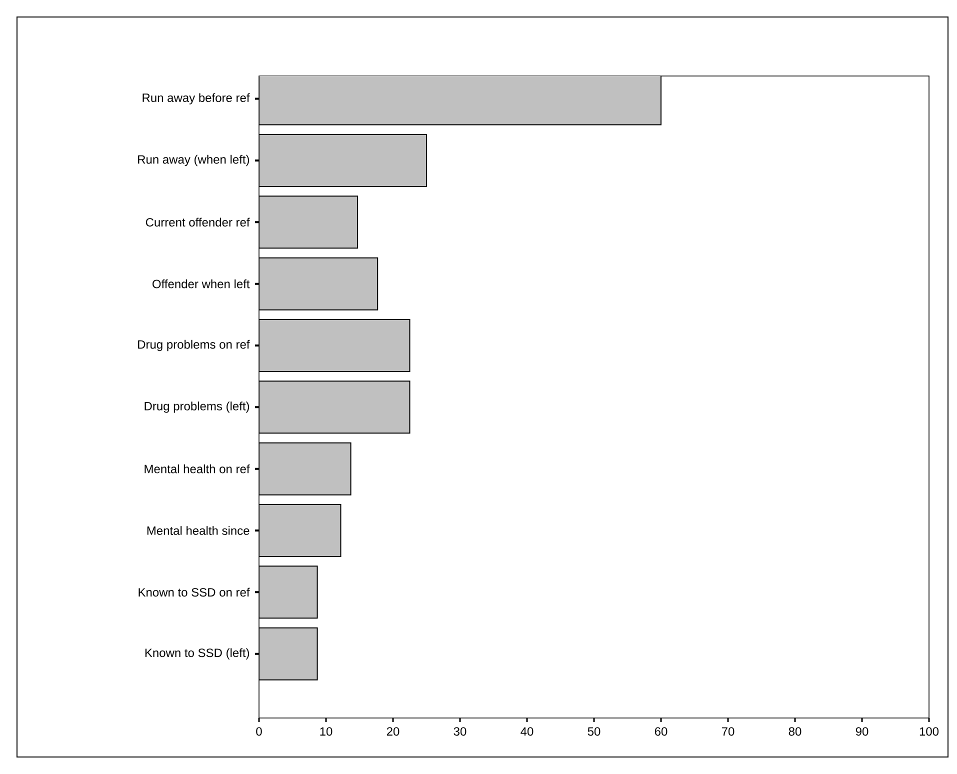 The height and width of the screenshot is (774, 957). What do you see at coordinates (197, 654) in the screenshot?
I see `y-tick-label: Known to SSD (left)` at bounding box center [197, 654].